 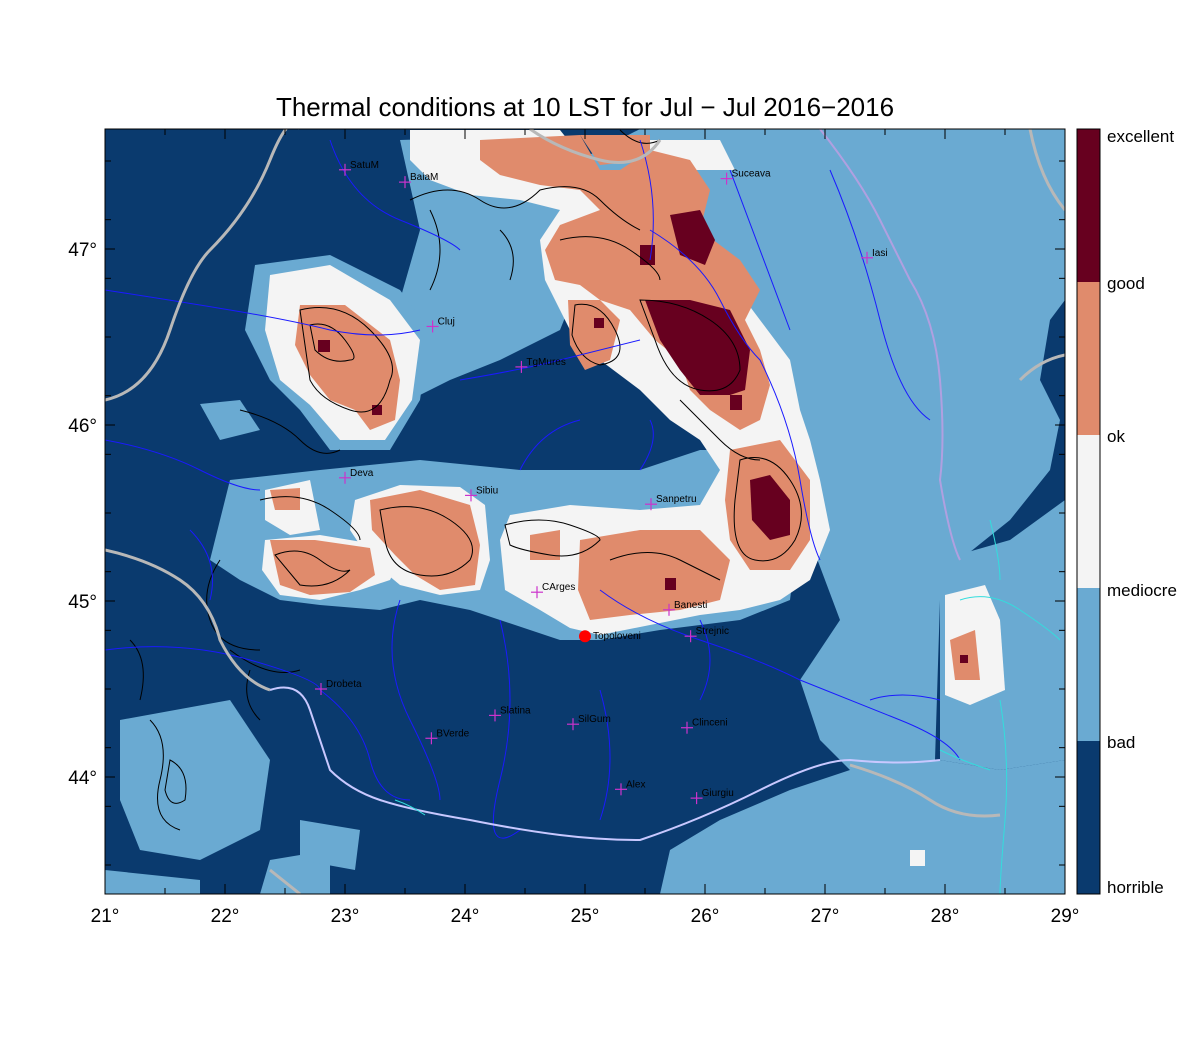 I want to click on legend-ok-swatch, so click(x=1088, y=511).